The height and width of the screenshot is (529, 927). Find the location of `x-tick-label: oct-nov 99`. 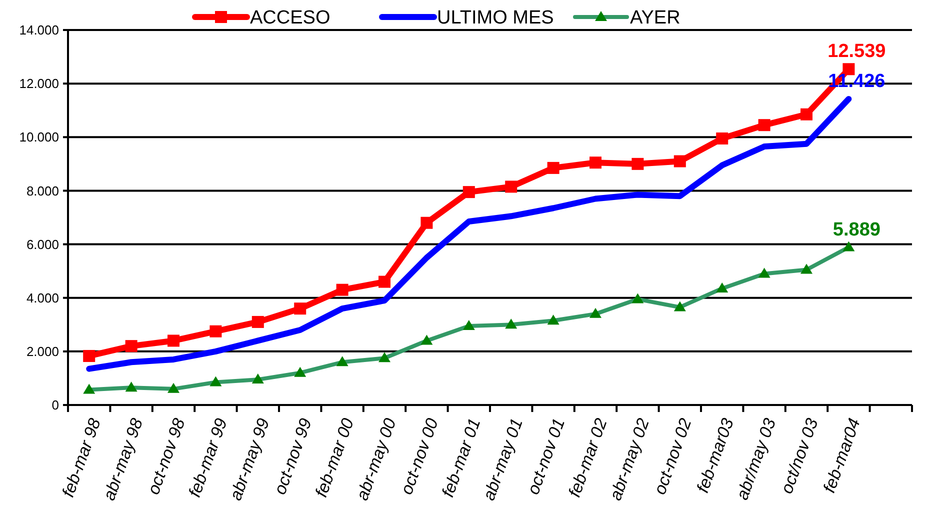

x-tick-label: oct-nov 99 is located at coordinates (293, 456).